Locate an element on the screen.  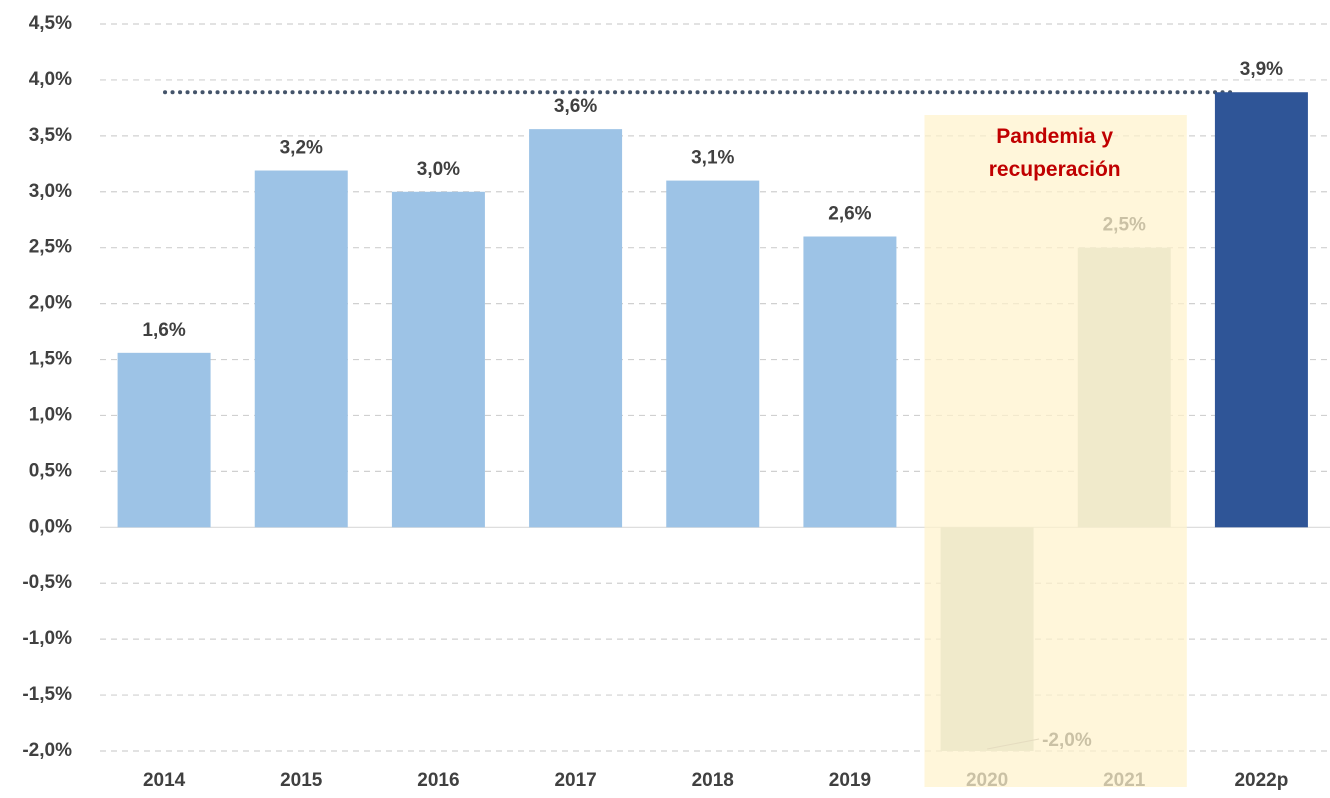
y-tick-label: 0,0% is located at coordinates (50, 526).